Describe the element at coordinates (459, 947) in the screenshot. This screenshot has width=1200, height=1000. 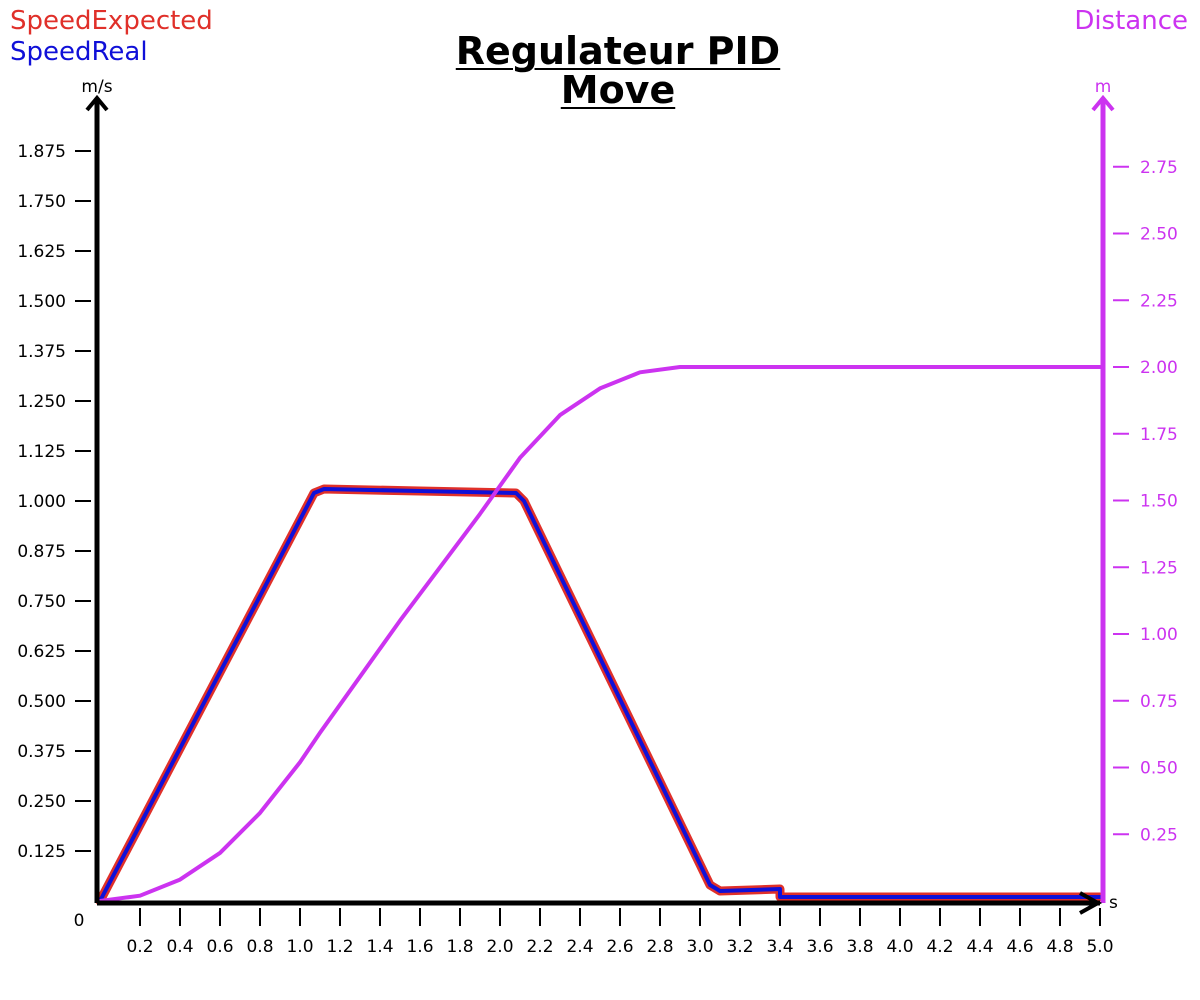
I see `x-tick-label: 1.8` at that location.